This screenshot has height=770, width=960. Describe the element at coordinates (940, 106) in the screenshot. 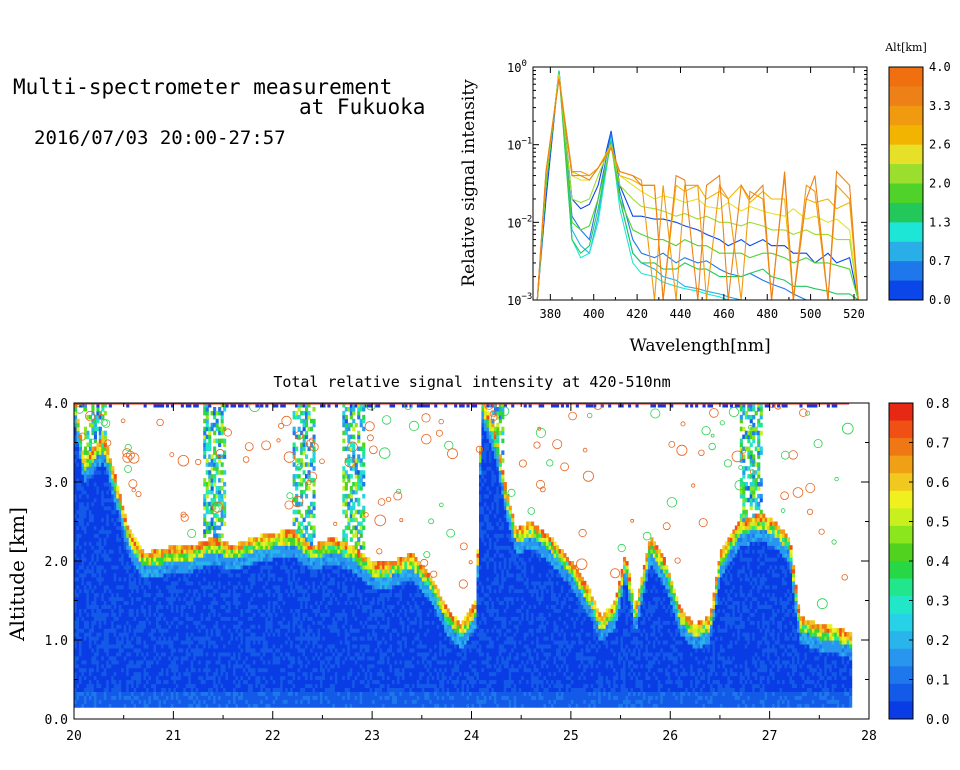

I see `altitude-colorbar-label: 3.3` at that location.